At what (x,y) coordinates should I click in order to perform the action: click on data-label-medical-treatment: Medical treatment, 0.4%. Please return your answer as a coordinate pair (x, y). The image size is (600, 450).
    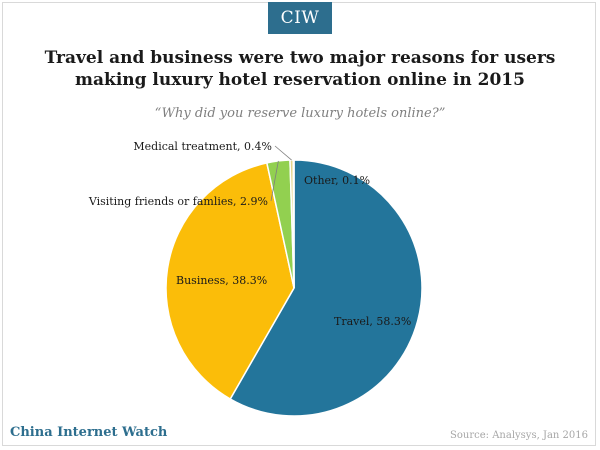
    Looking at the image, I should click on (202, 146).